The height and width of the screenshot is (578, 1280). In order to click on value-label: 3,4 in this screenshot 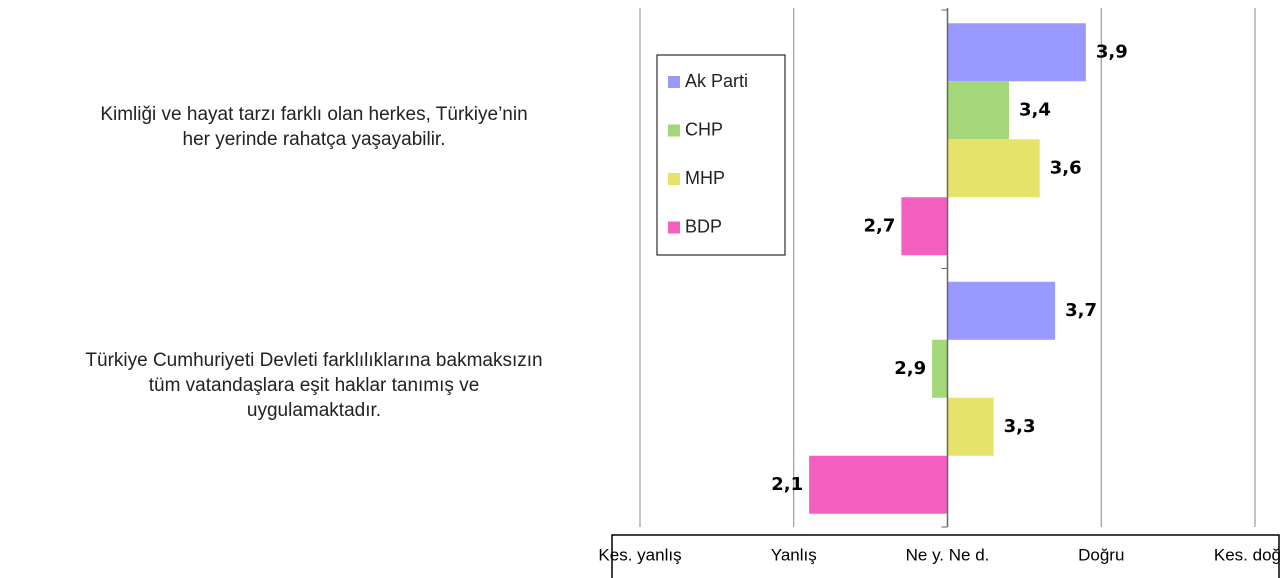, I will do `click(1035, 109)`.